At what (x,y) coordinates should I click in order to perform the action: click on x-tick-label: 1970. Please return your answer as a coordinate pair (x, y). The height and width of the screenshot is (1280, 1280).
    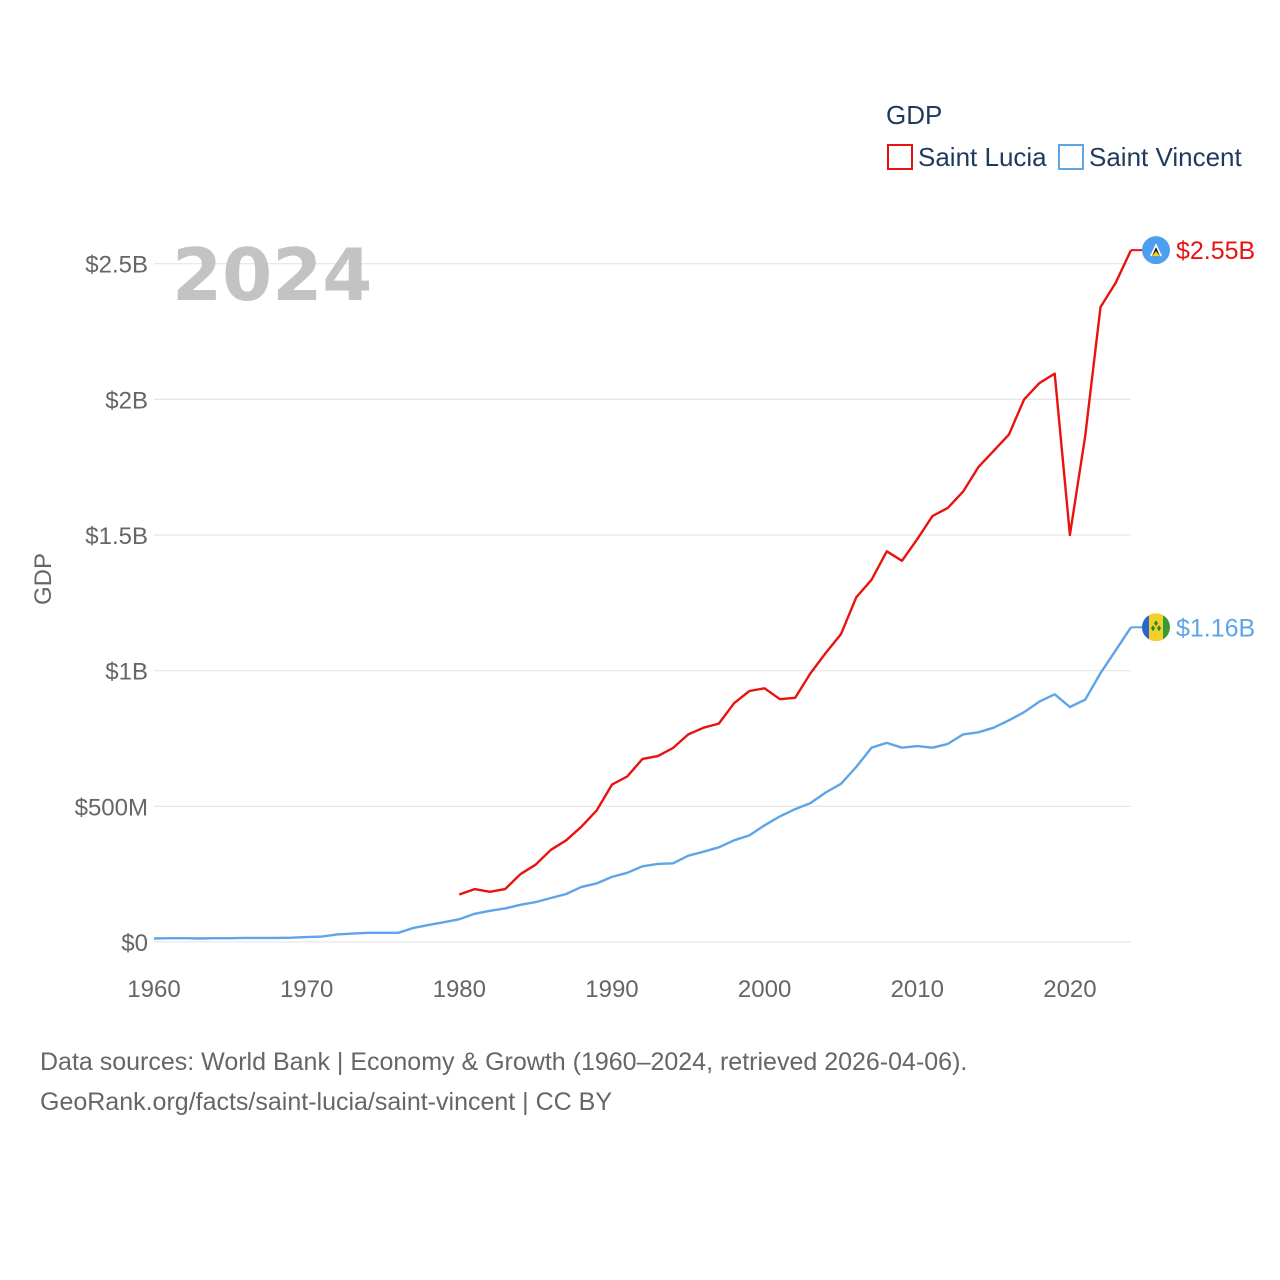
    Looking at the image, I should click on (306, 989).